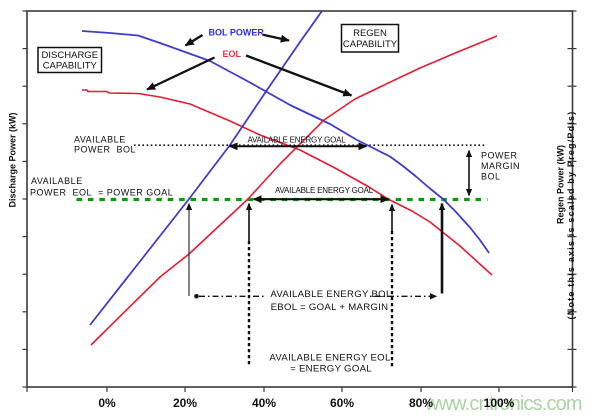 Image resolution: width=600 pixels, height=419 pixels. Describe the element at coordinates (342, 403) in the screenshot. I see `svg-text: 60%` at that location.